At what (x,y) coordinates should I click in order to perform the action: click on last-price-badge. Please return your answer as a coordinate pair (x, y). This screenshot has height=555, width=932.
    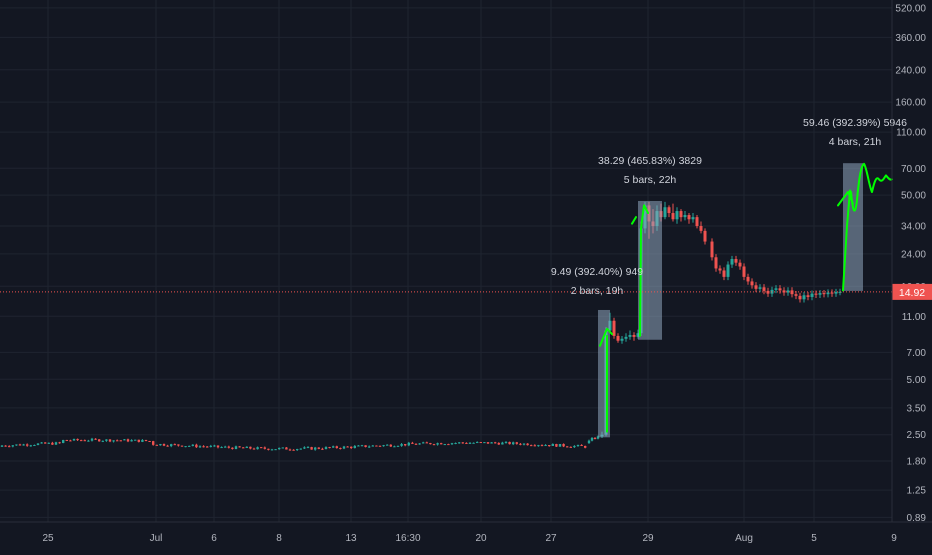
    Looking at the image, I should click on (912, 291).